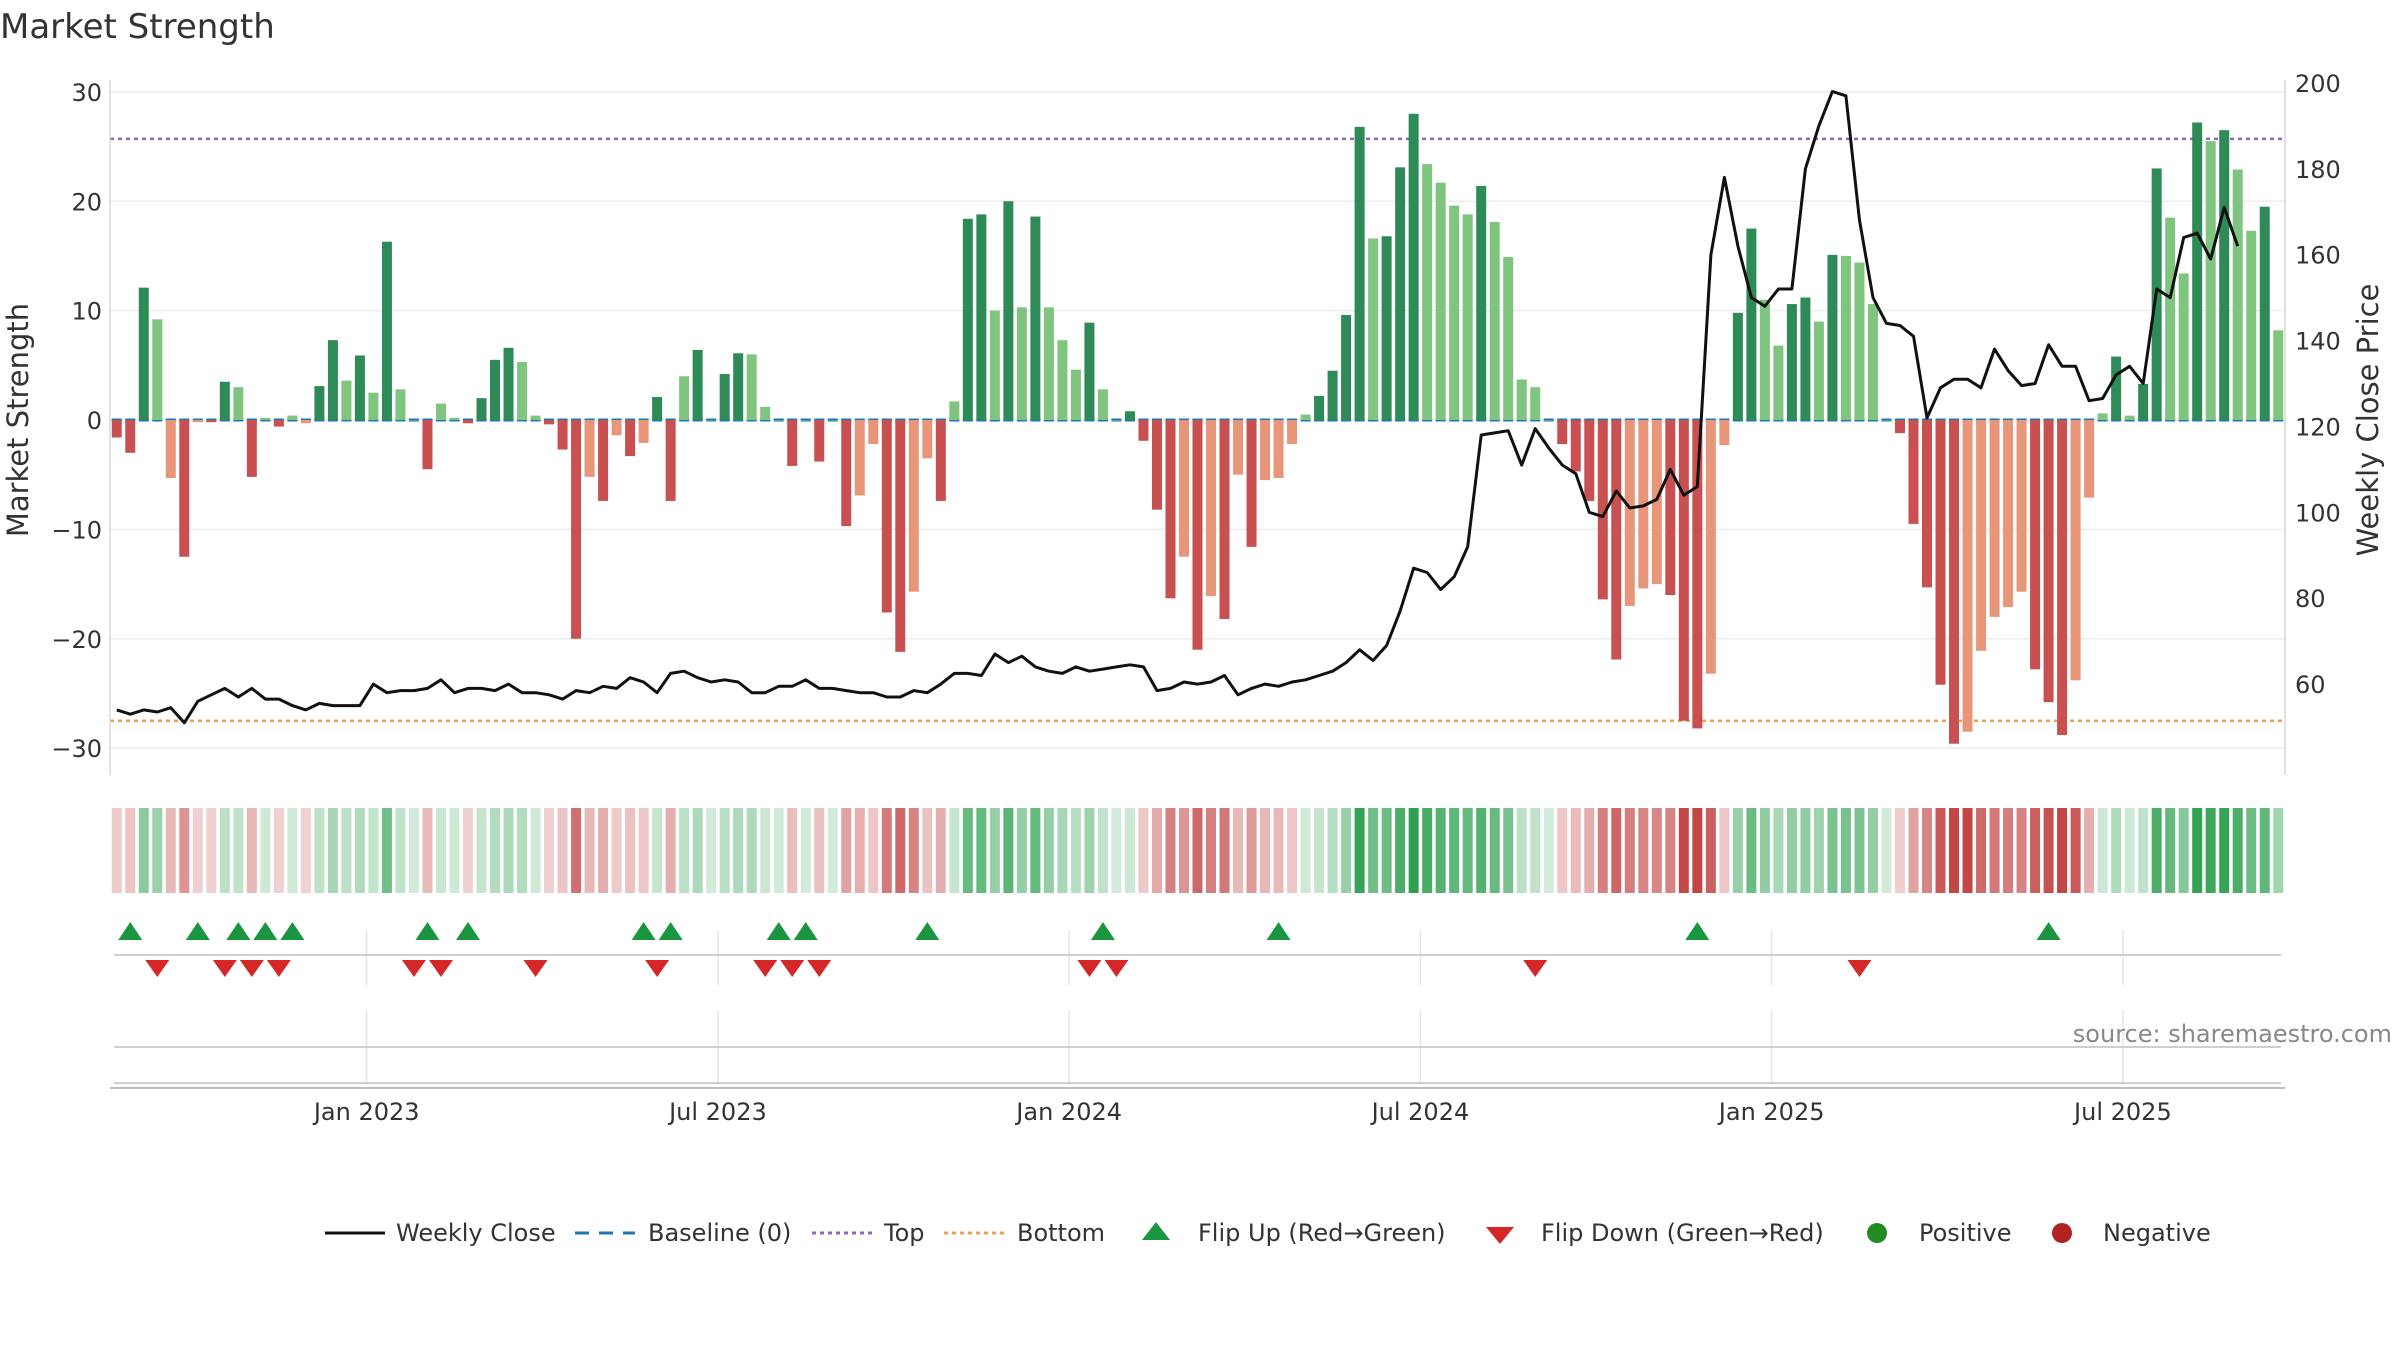  Describe the element at coordinates (2232, 1034) in the screenshot. I see `source-note: source: sharemaestro.com` at that location.